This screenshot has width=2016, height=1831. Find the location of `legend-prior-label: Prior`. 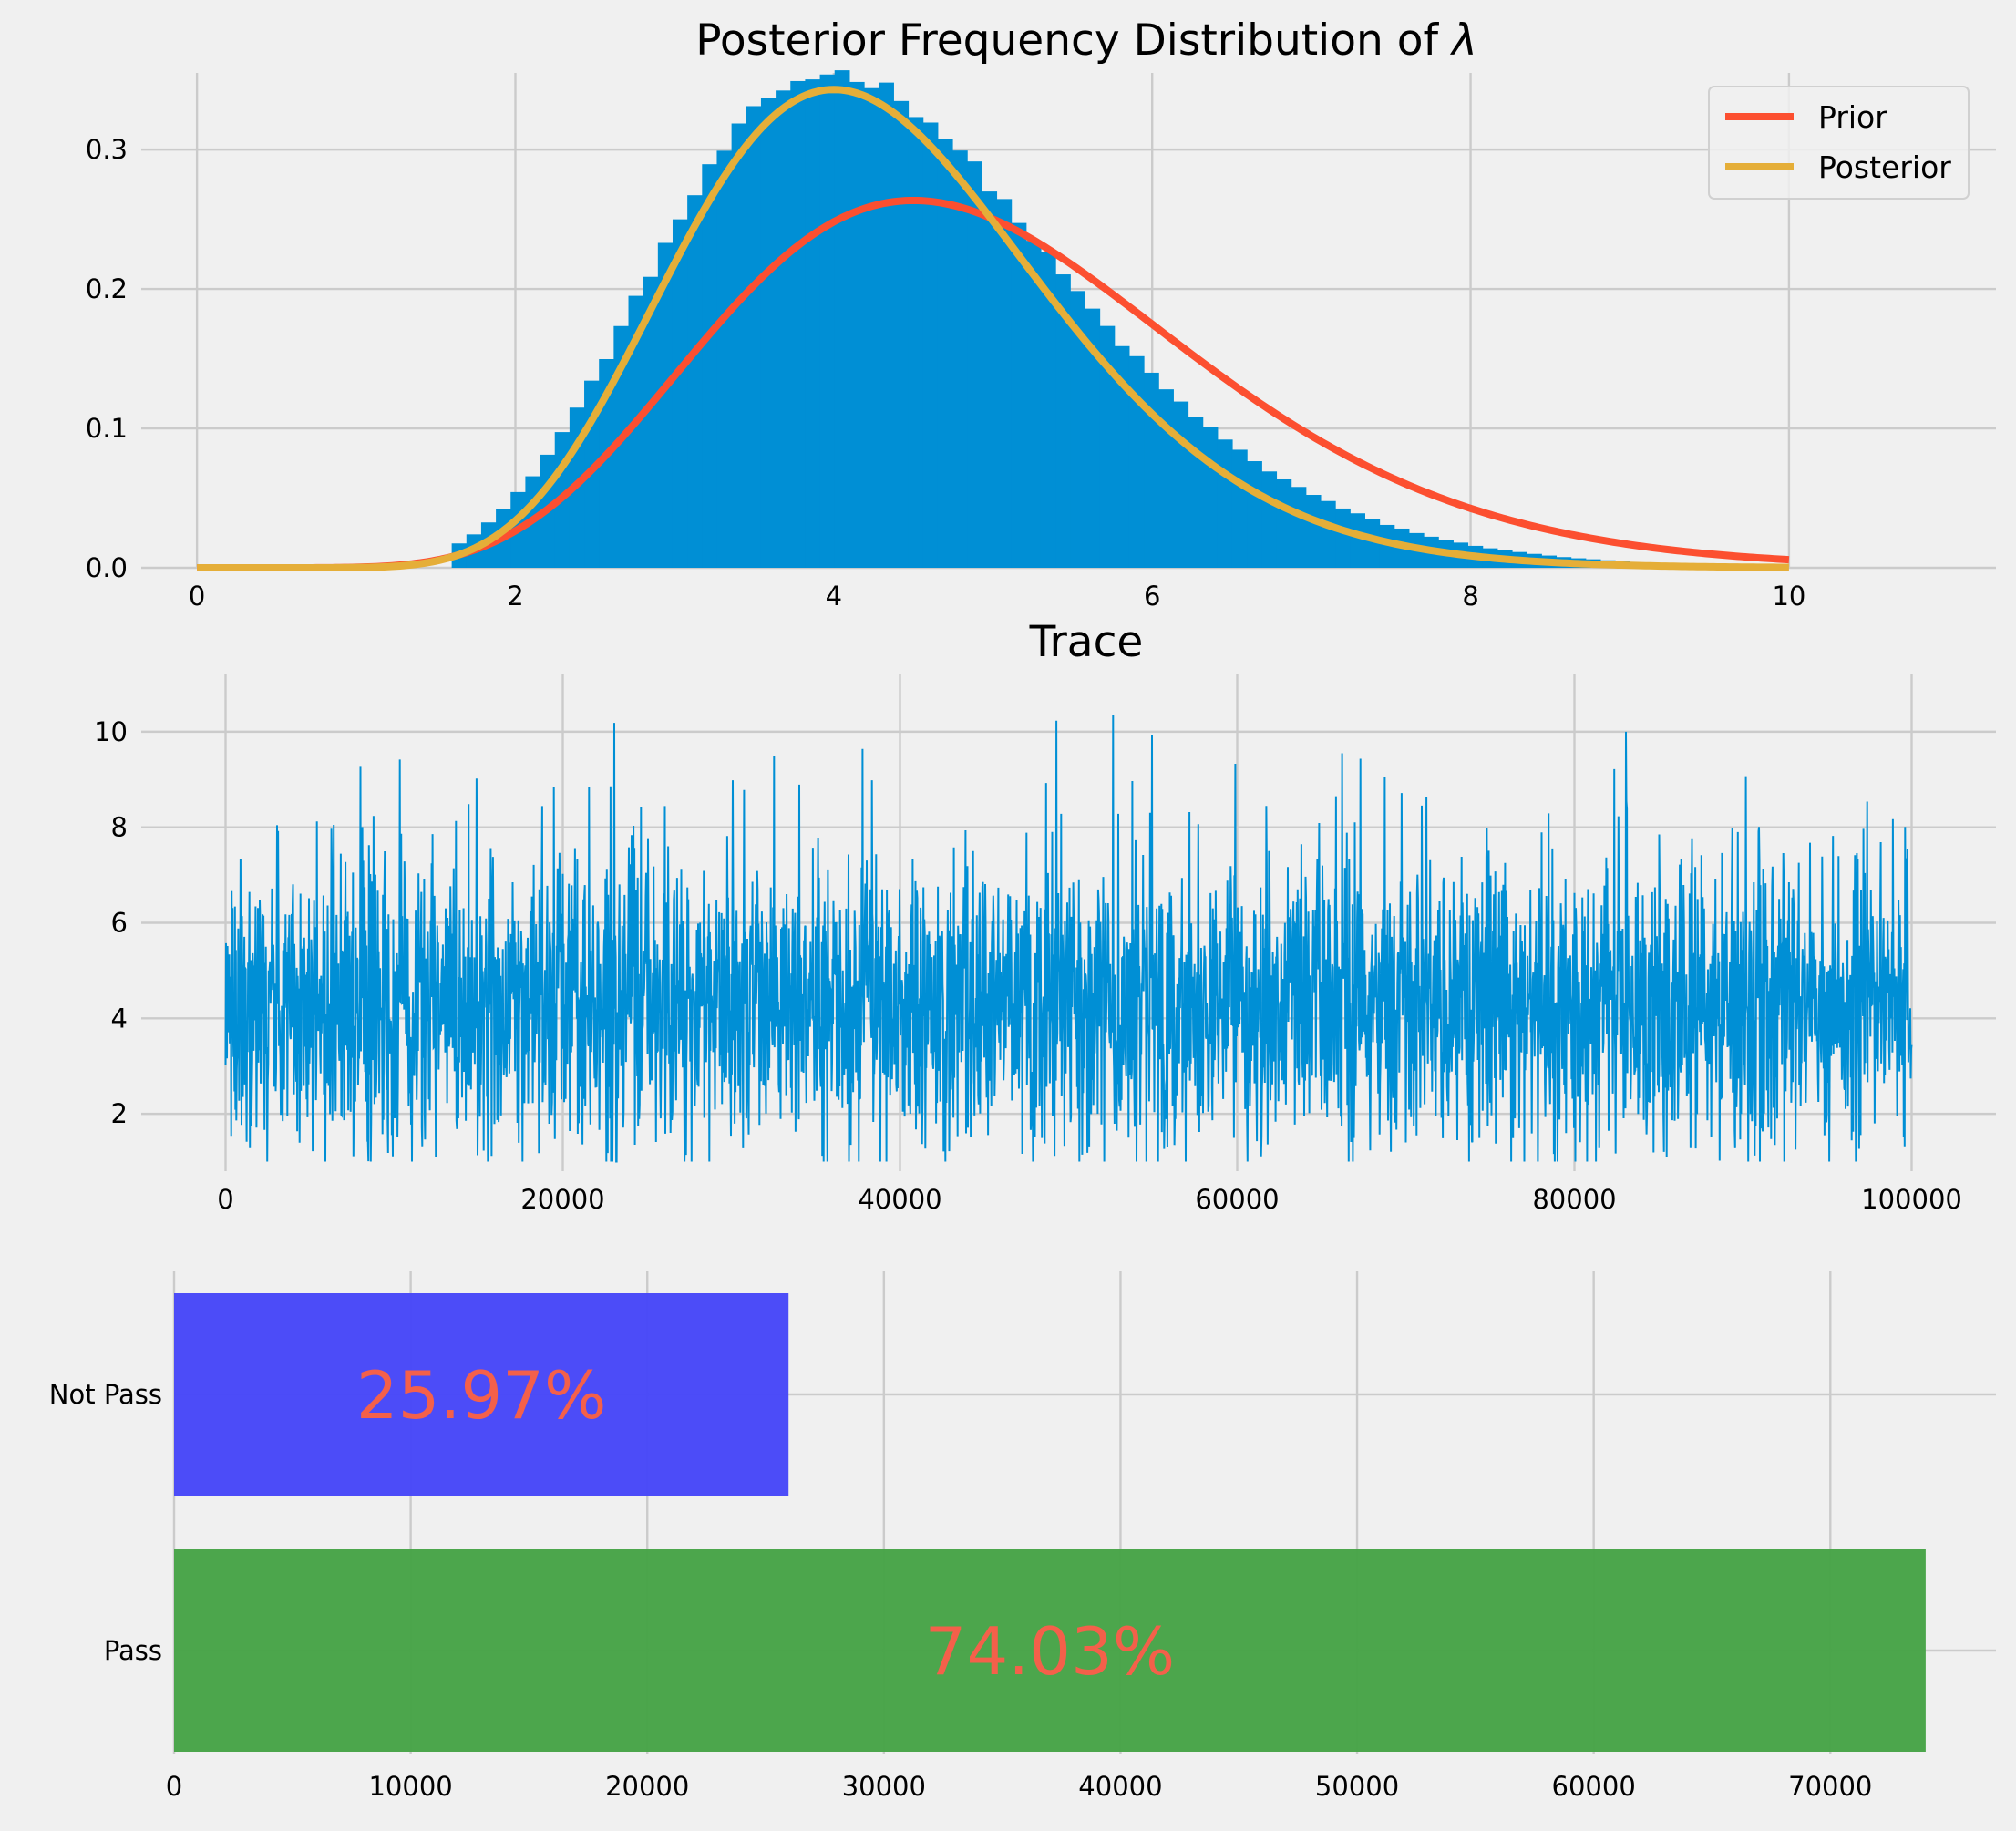

legend-prior-label: Prior is located at coordinates (1852, 117).